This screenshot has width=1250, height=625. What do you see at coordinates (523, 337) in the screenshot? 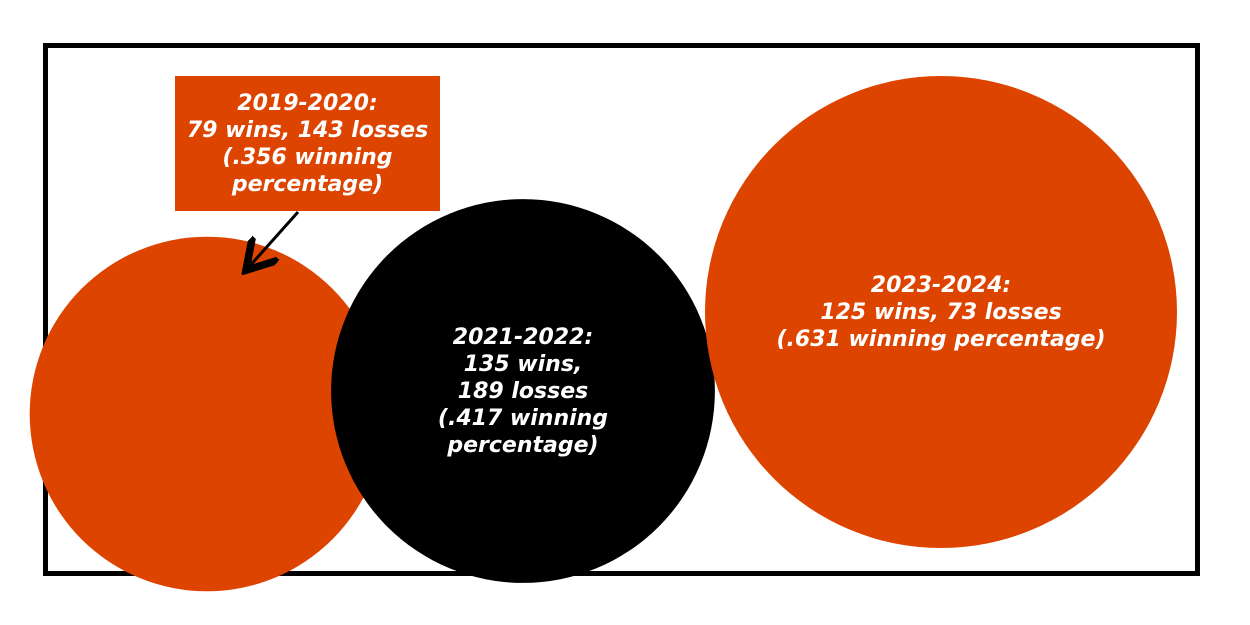
I see `bubble-label-2021-2022: 2021-2022:` at bounding box center [523, 337].